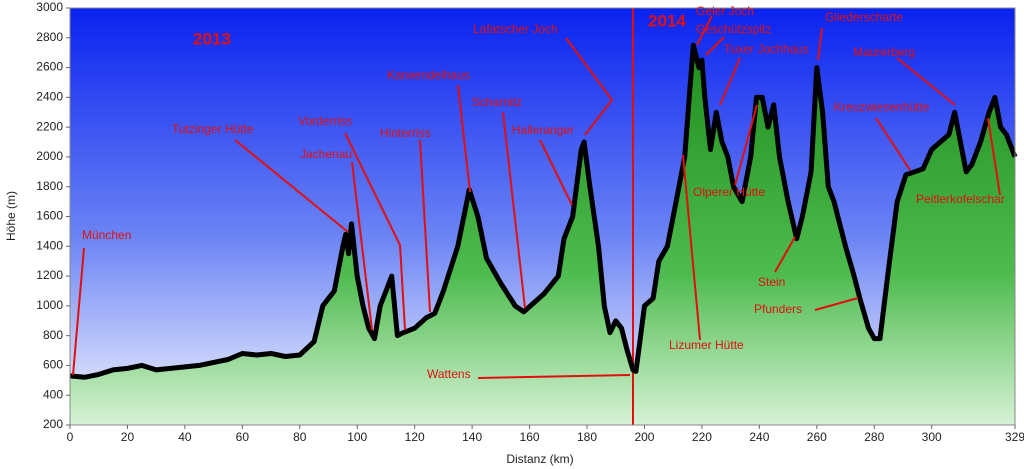  Describe the element at coordinates (49, 275) in the screenshot. I see `y-tick-label: 1200` at that location.